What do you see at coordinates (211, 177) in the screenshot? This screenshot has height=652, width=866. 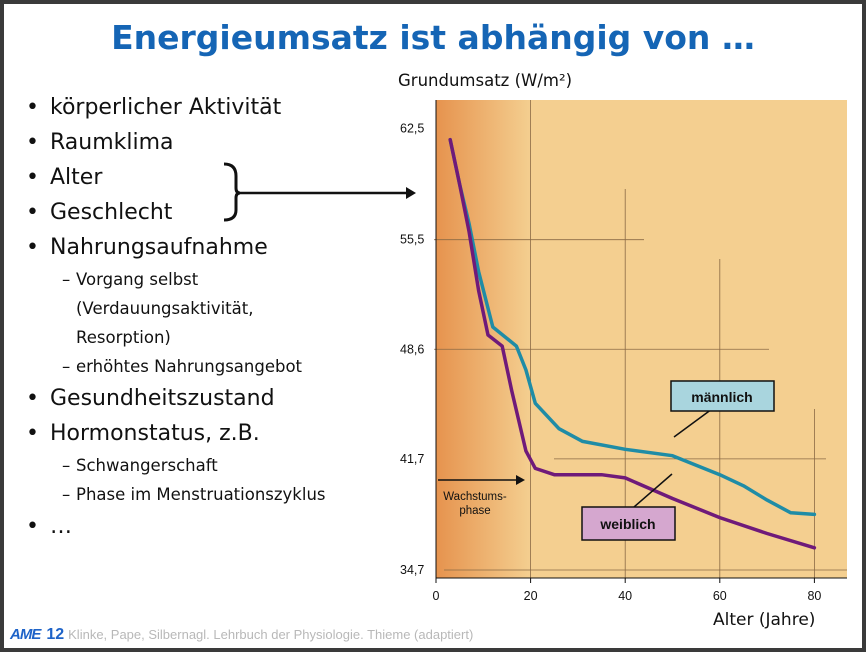 I see `bullet-item: Alter` at bounding box center [211, 177].